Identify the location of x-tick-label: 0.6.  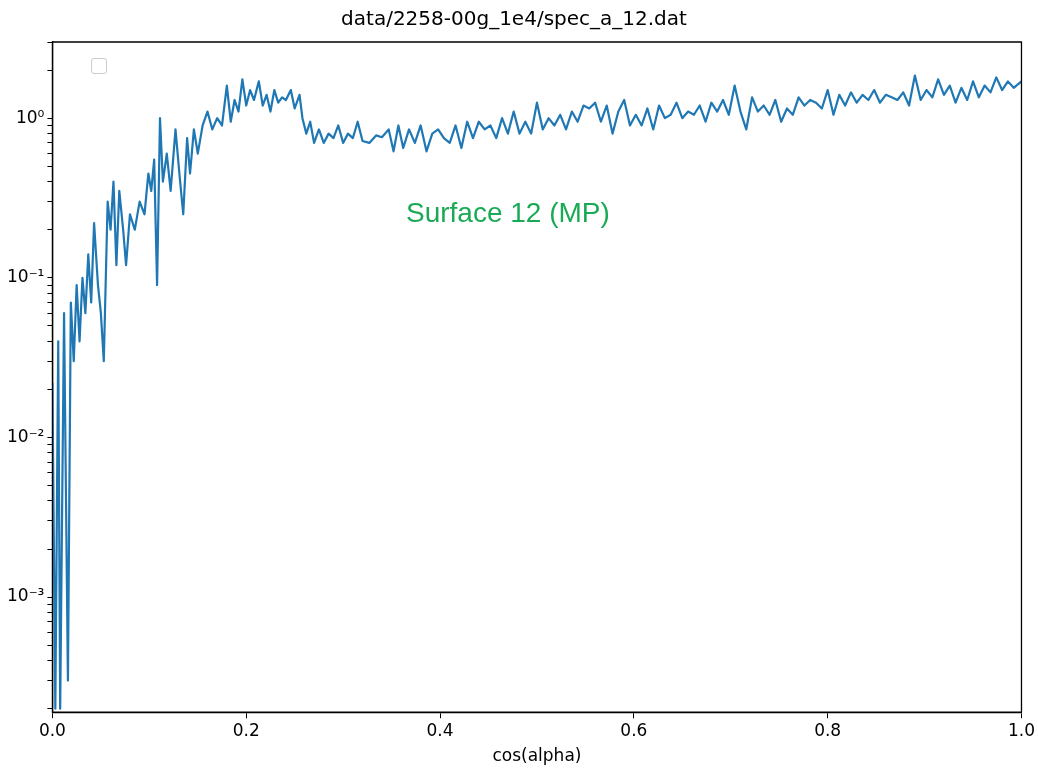
(634, 729).